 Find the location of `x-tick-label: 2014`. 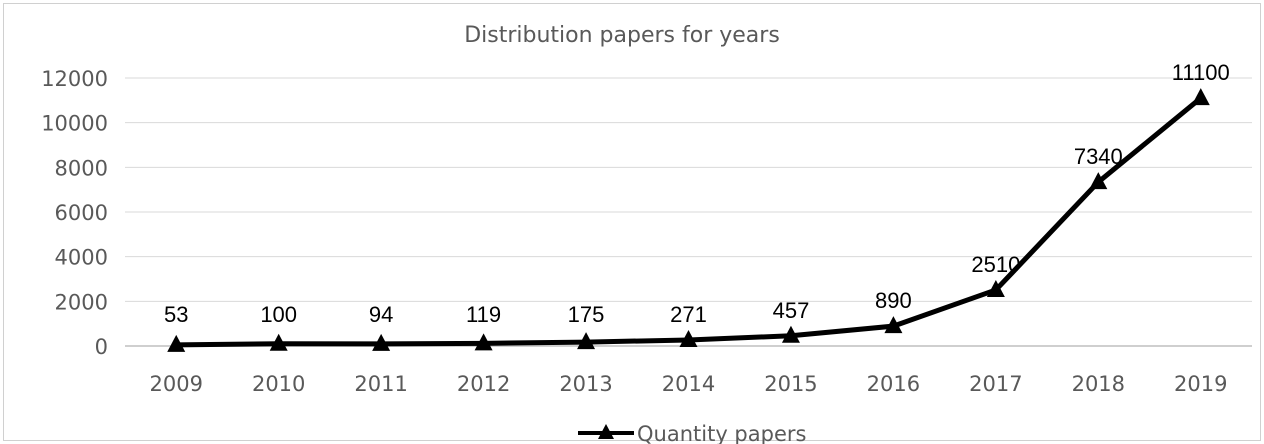

x-tick-label: 2014 is located at coordinates (688, 384).